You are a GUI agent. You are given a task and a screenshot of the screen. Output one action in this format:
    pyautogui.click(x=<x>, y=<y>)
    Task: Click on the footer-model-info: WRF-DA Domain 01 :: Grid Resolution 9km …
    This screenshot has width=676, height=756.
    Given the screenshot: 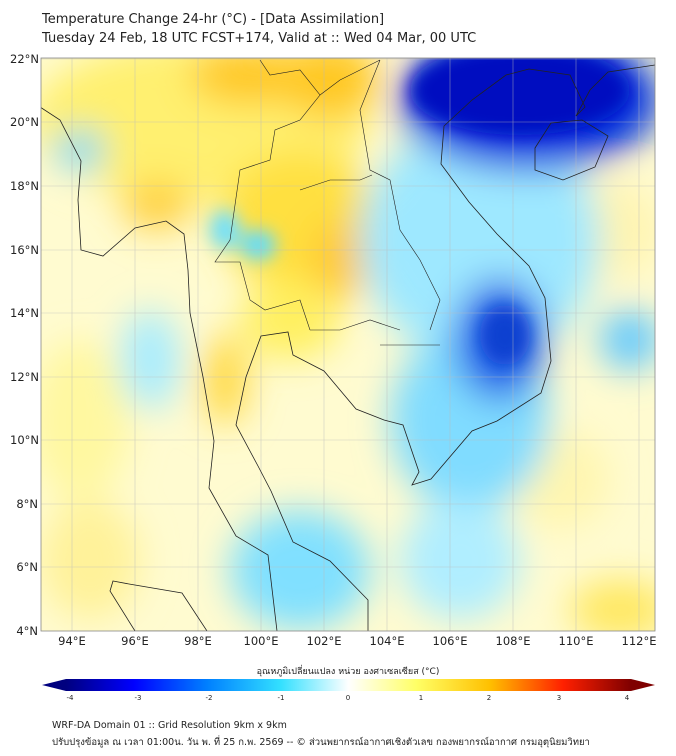 What is the action you would take?
    pyautogui.click(x=169, y=725)
    